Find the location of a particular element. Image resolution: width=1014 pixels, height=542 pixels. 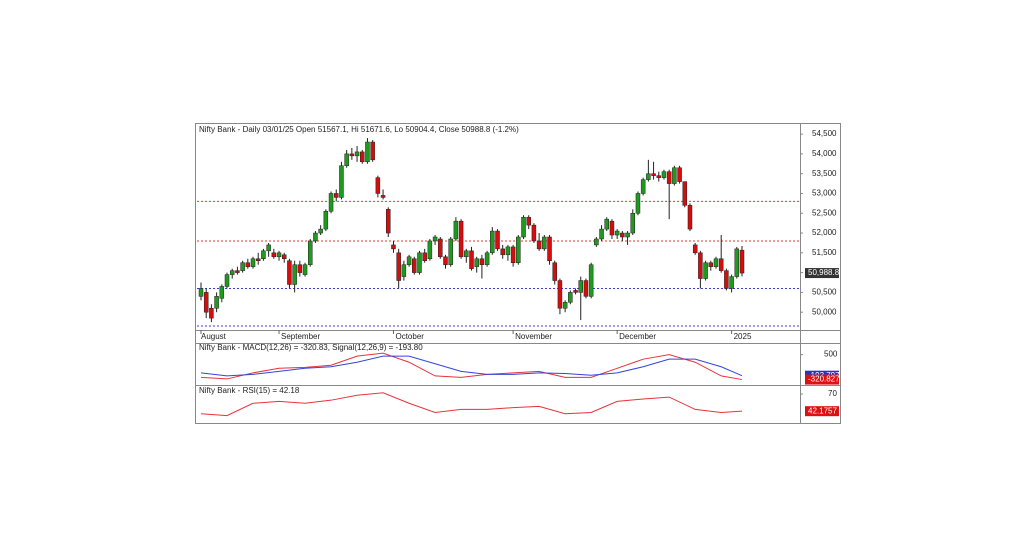

value-box is located at coordinates (822, 411).